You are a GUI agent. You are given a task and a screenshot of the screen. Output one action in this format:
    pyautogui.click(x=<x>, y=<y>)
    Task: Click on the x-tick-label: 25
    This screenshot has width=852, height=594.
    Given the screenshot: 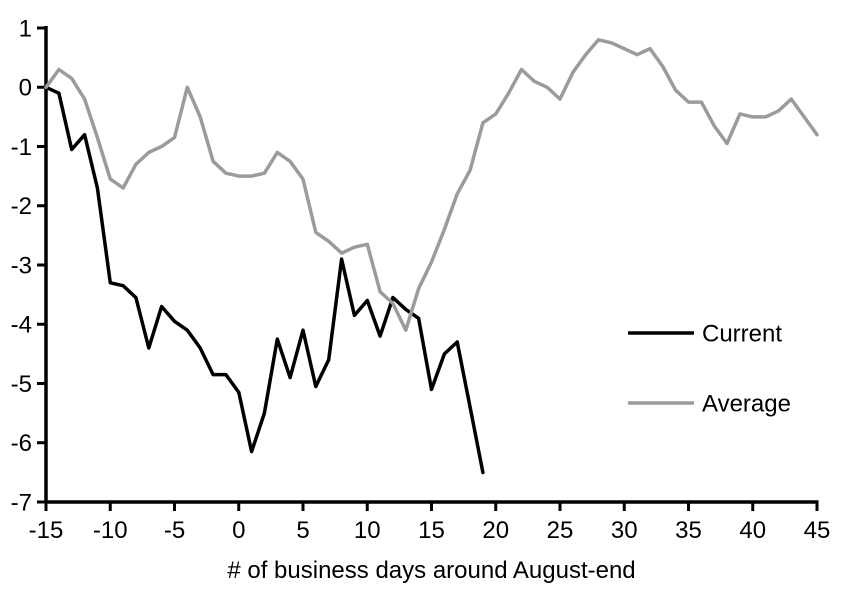 What is the action you would take?
    pyautogui.click(x=560, y=530)
    